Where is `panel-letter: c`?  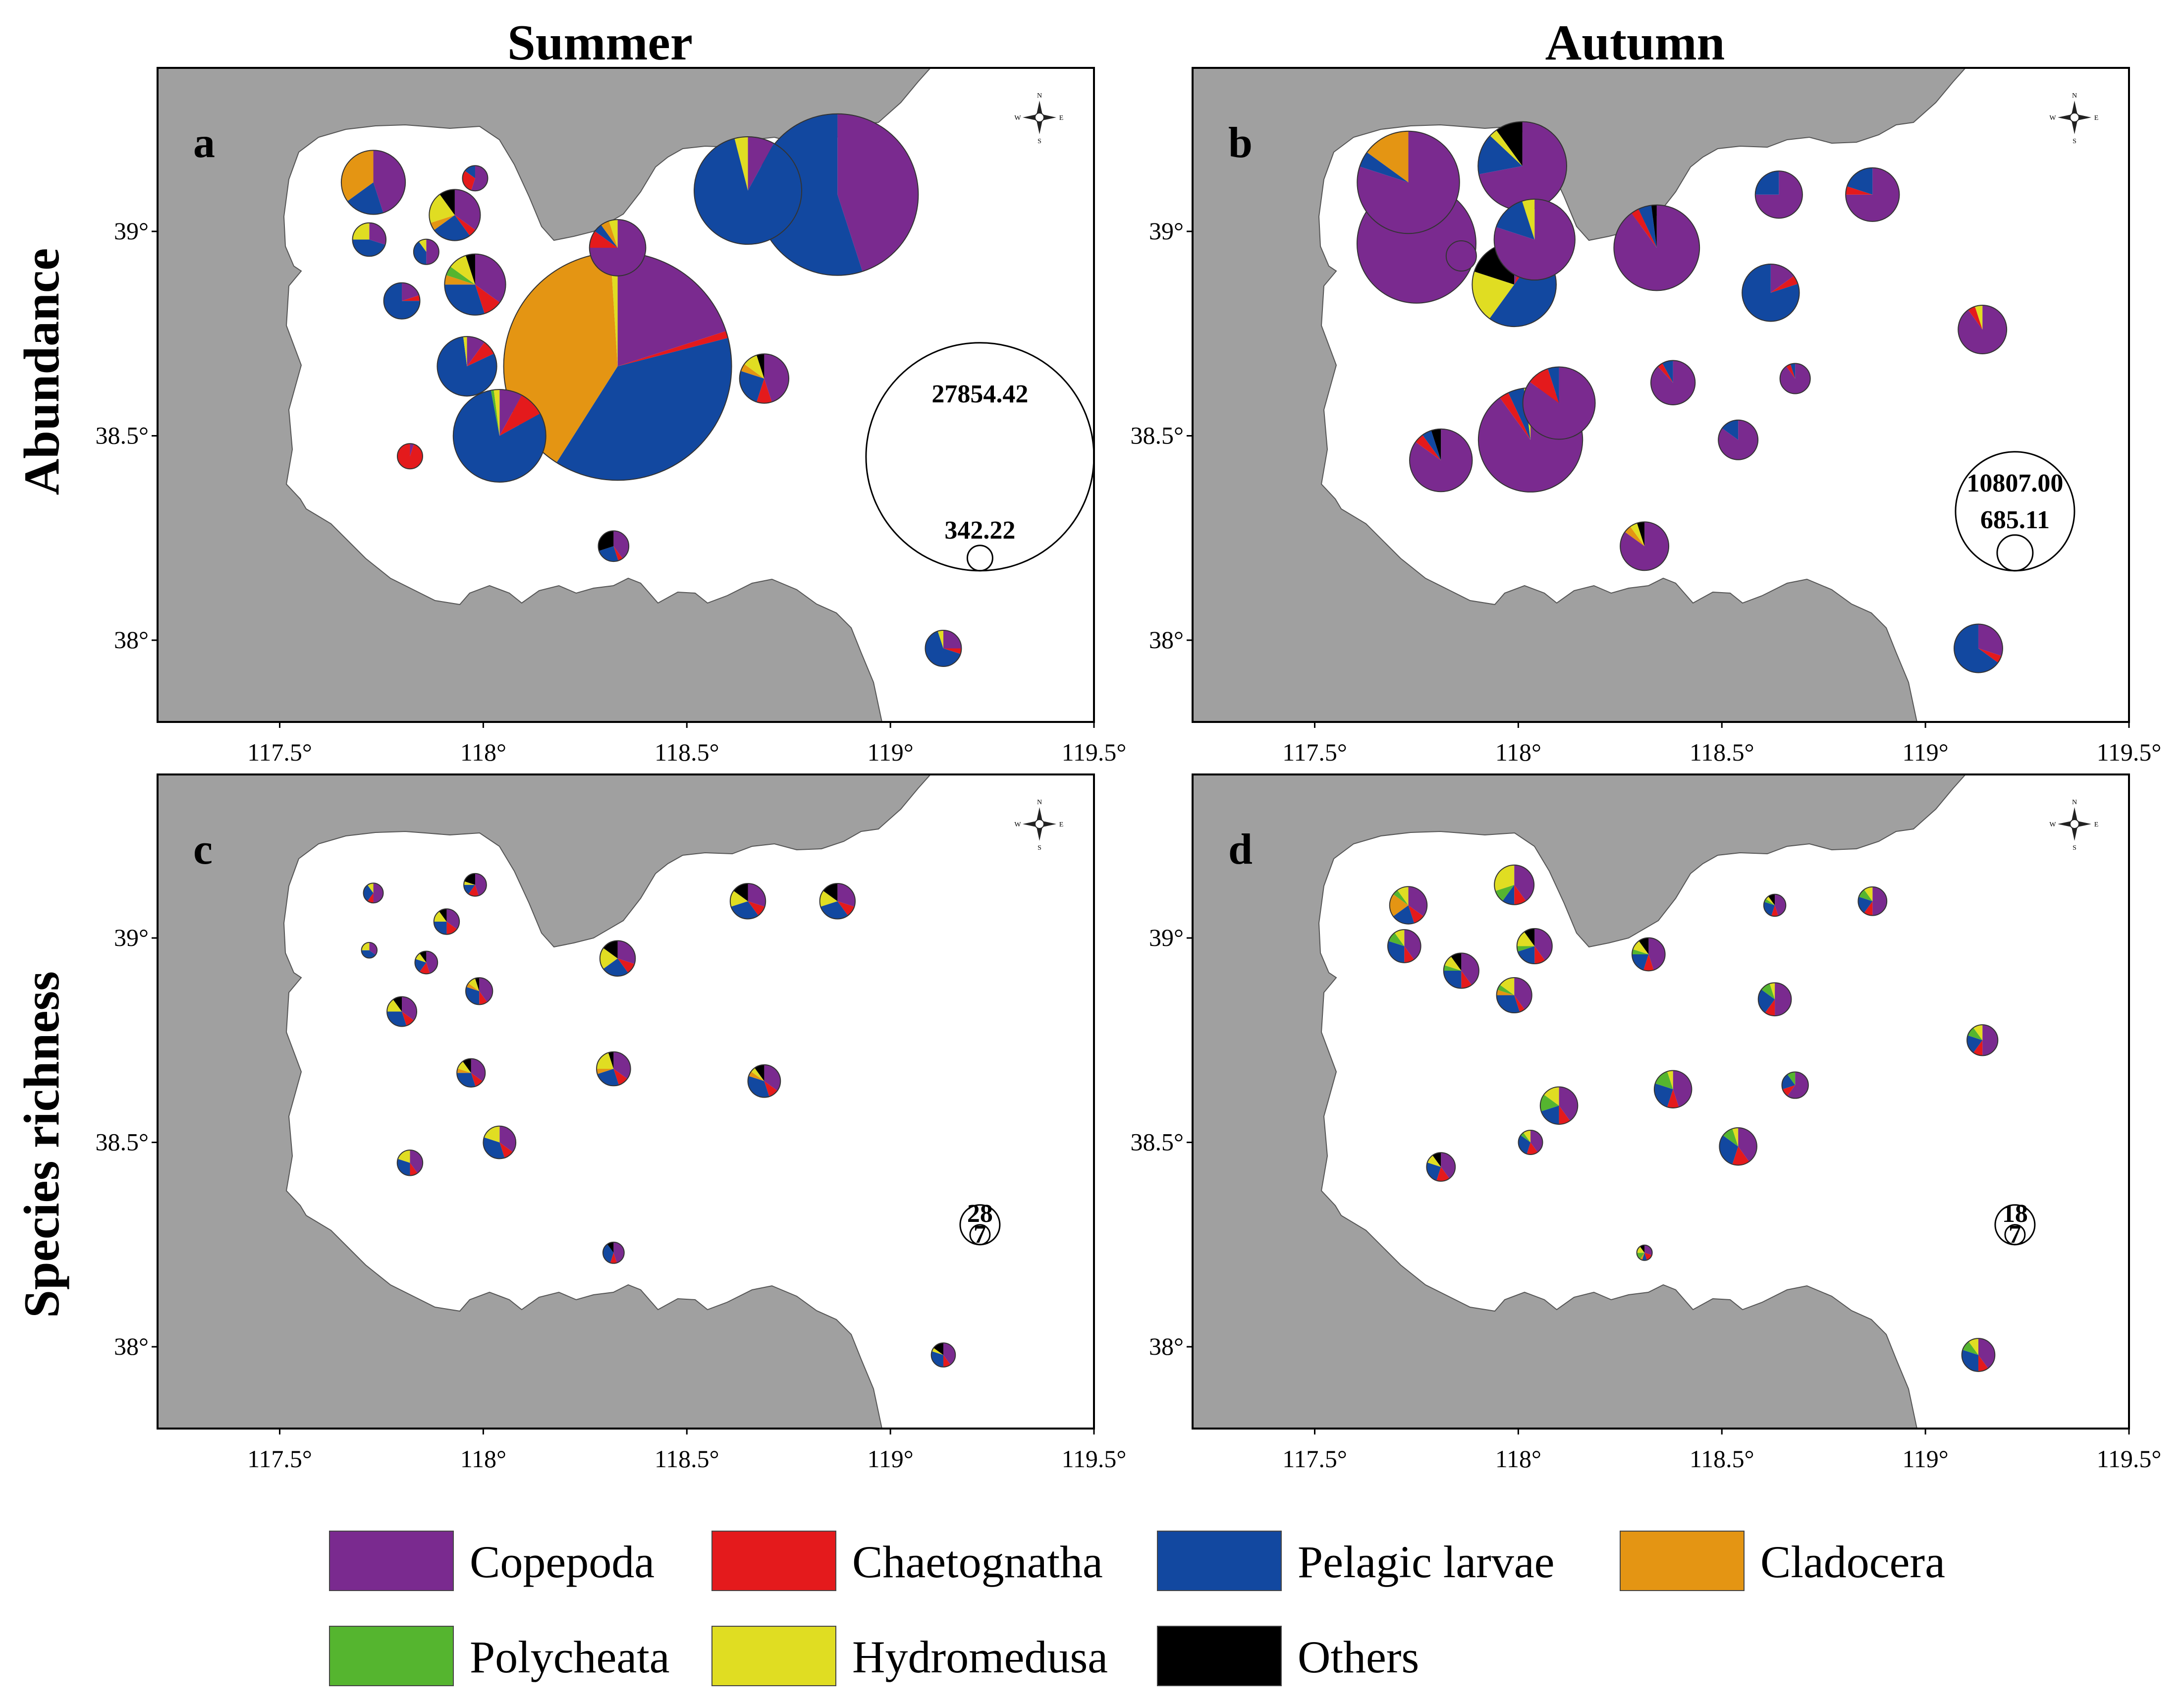
panel-letter: c is located at coordinates (203, 850).